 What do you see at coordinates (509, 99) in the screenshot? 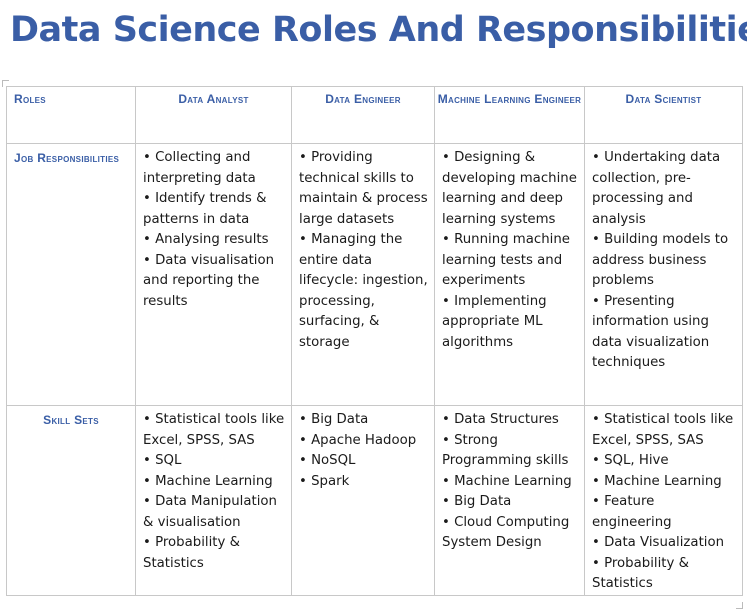
I see `column-header-ml-engineer: Machine Learning Engineer` at bounding box center [509, 99].